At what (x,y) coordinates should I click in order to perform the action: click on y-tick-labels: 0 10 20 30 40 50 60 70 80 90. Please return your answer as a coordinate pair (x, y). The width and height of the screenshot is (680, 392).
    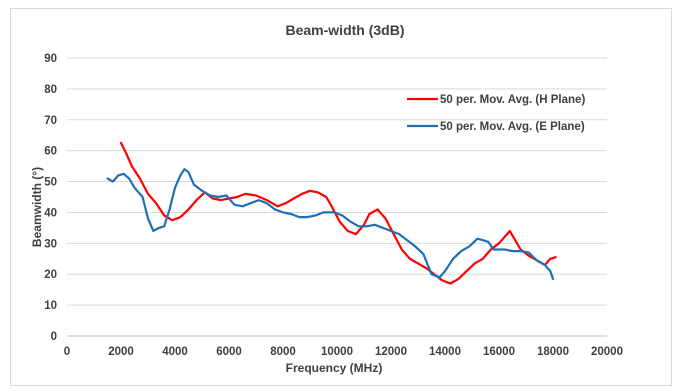
    Looking at the image, I should click on (50, 198).